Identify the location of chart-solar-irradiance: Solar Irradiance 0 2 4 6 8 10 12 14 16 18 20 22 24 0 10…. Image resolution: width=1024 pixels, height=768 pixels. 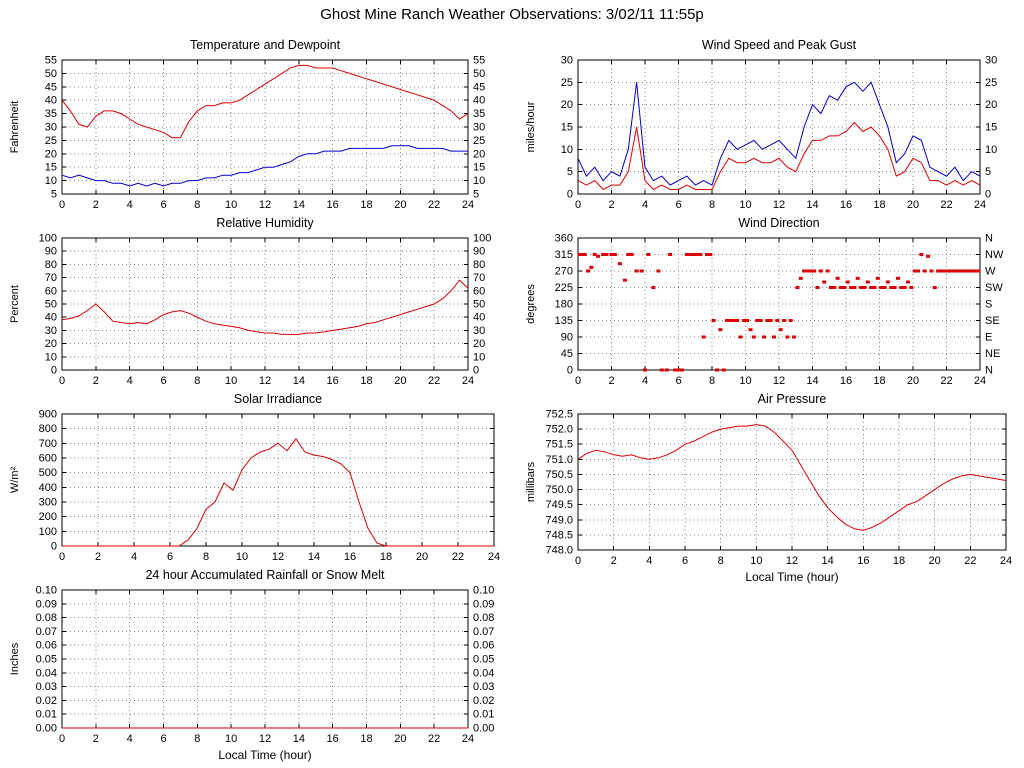
(256, 478).